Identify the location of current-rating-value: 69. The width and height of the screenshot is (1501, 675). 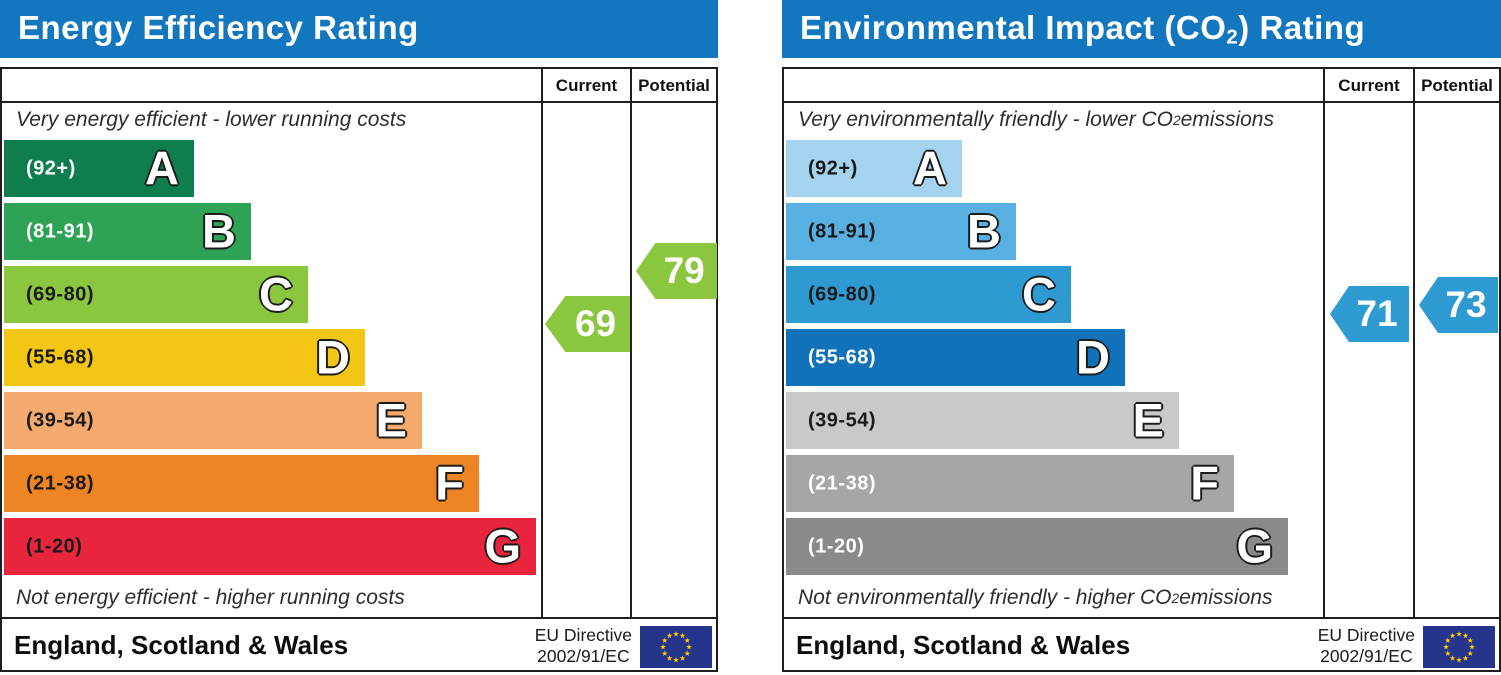
(595, 323).